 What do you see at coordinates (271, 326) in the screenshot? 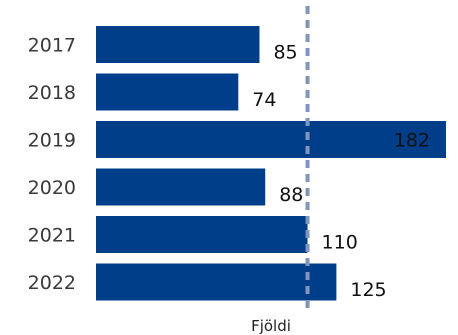
I see `x-axis-title: Fjöldi` at bounding box center [271, 326].